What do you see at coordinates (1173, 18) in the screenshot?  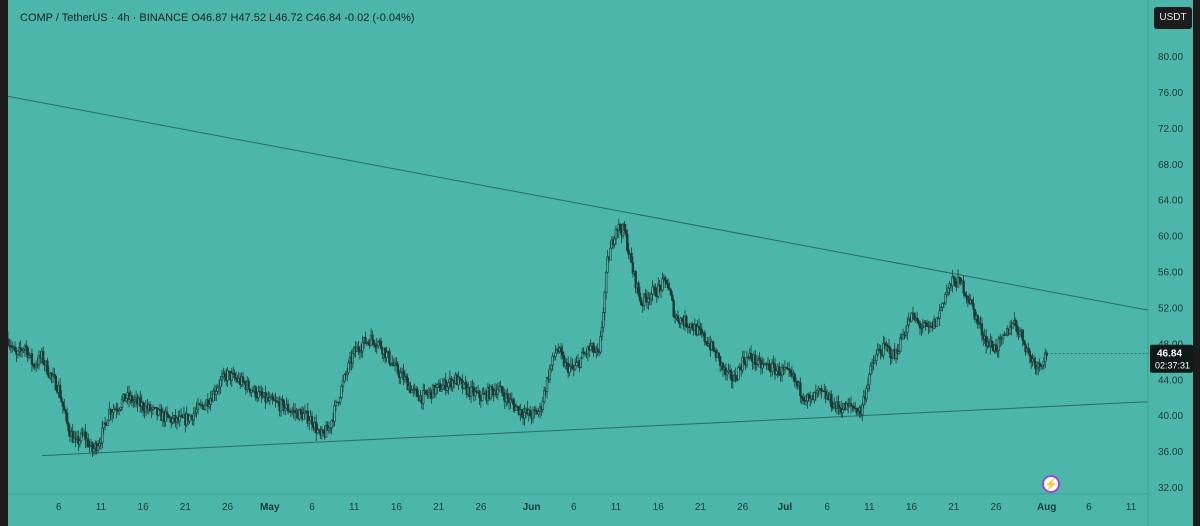 I see `currency-badge: USDT` at bounding box center [1173, 18].